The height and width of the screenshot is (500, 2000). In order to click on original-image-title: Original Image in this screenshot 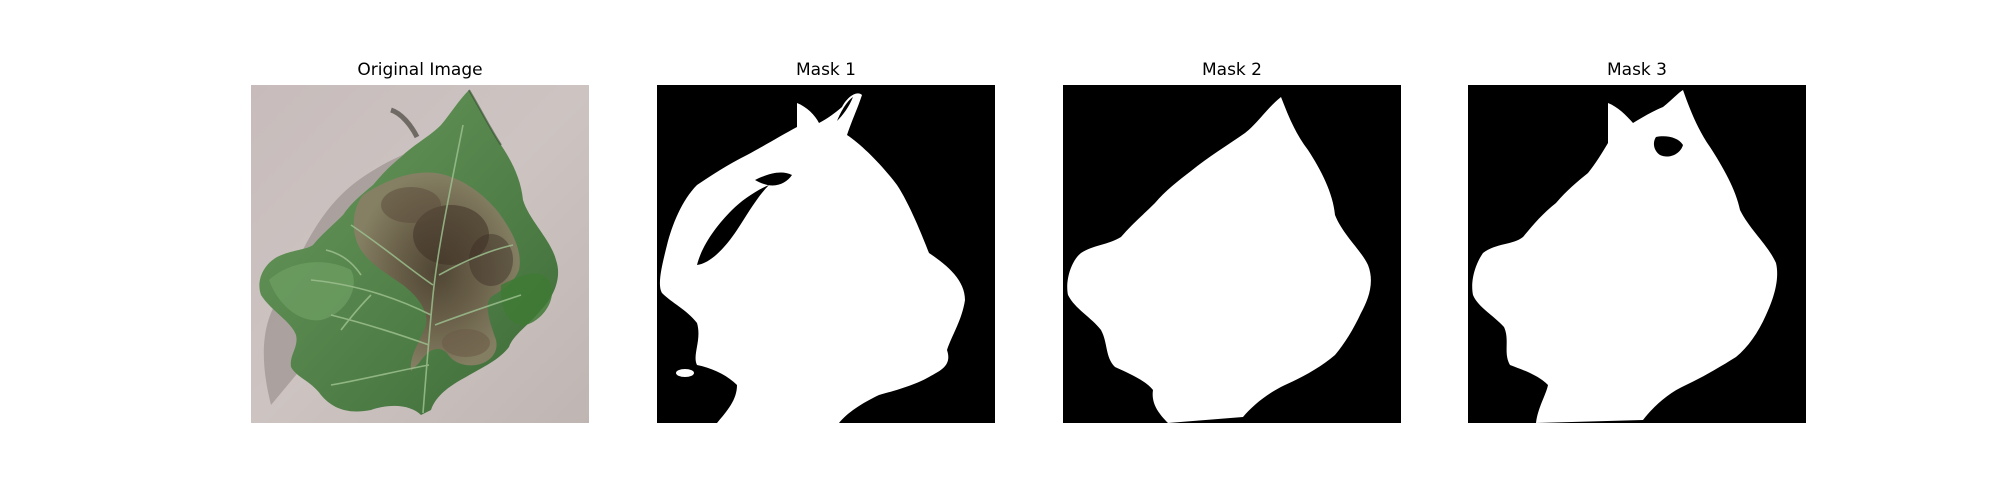, I will do `click(420, 70)`.